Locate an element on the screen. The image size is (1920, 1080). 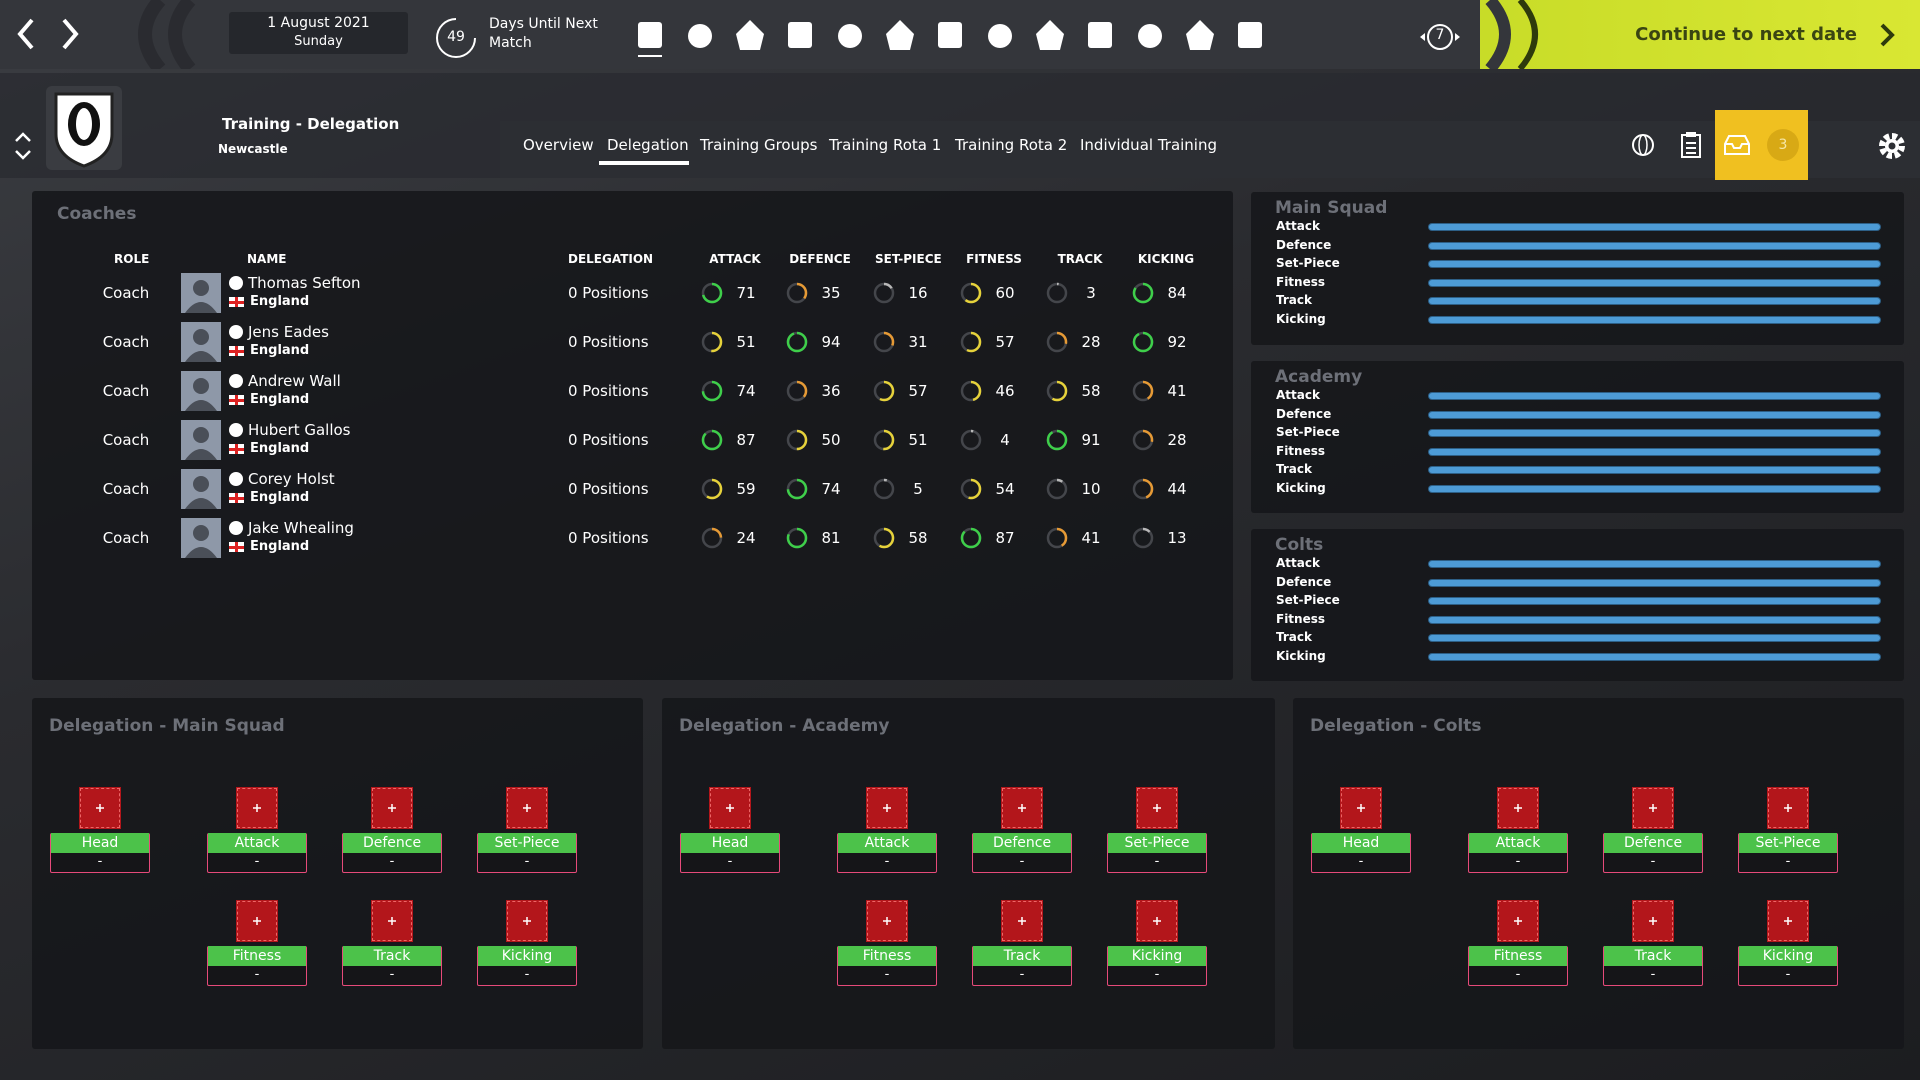
coach-photo is located at coordinates (201, 342).